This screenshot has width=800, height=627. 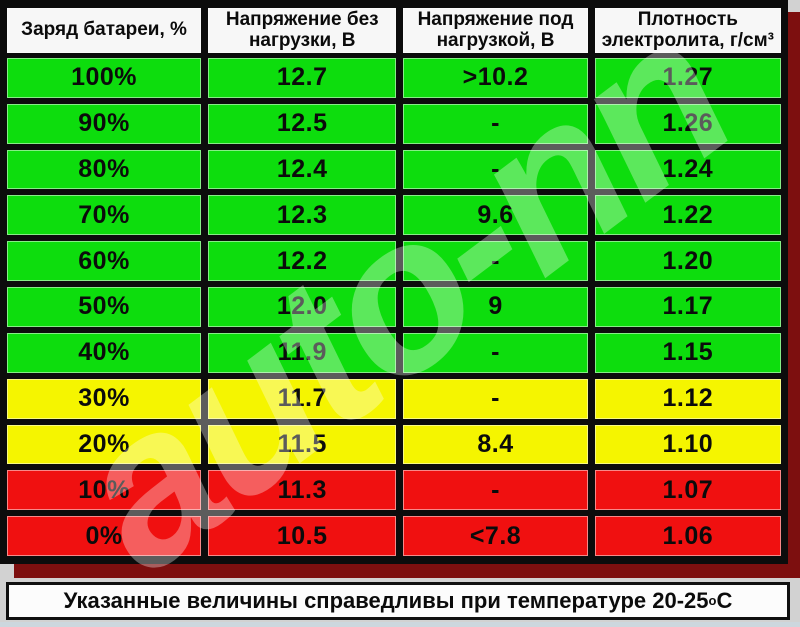 I want to click on table-row: 10% 11.3 - 1.07, so click(x=394, y=490).